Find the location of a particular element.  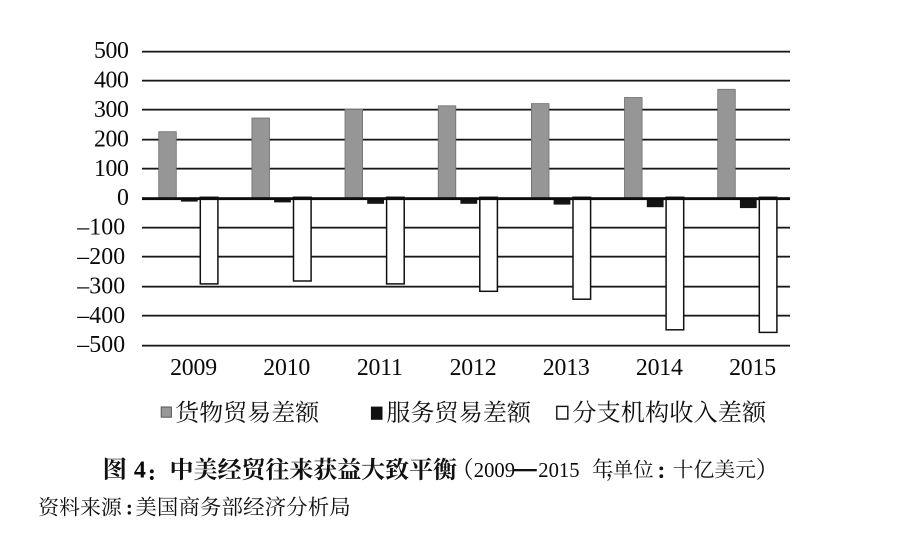

svg-text: –300 is located at coordinates (100, 286).